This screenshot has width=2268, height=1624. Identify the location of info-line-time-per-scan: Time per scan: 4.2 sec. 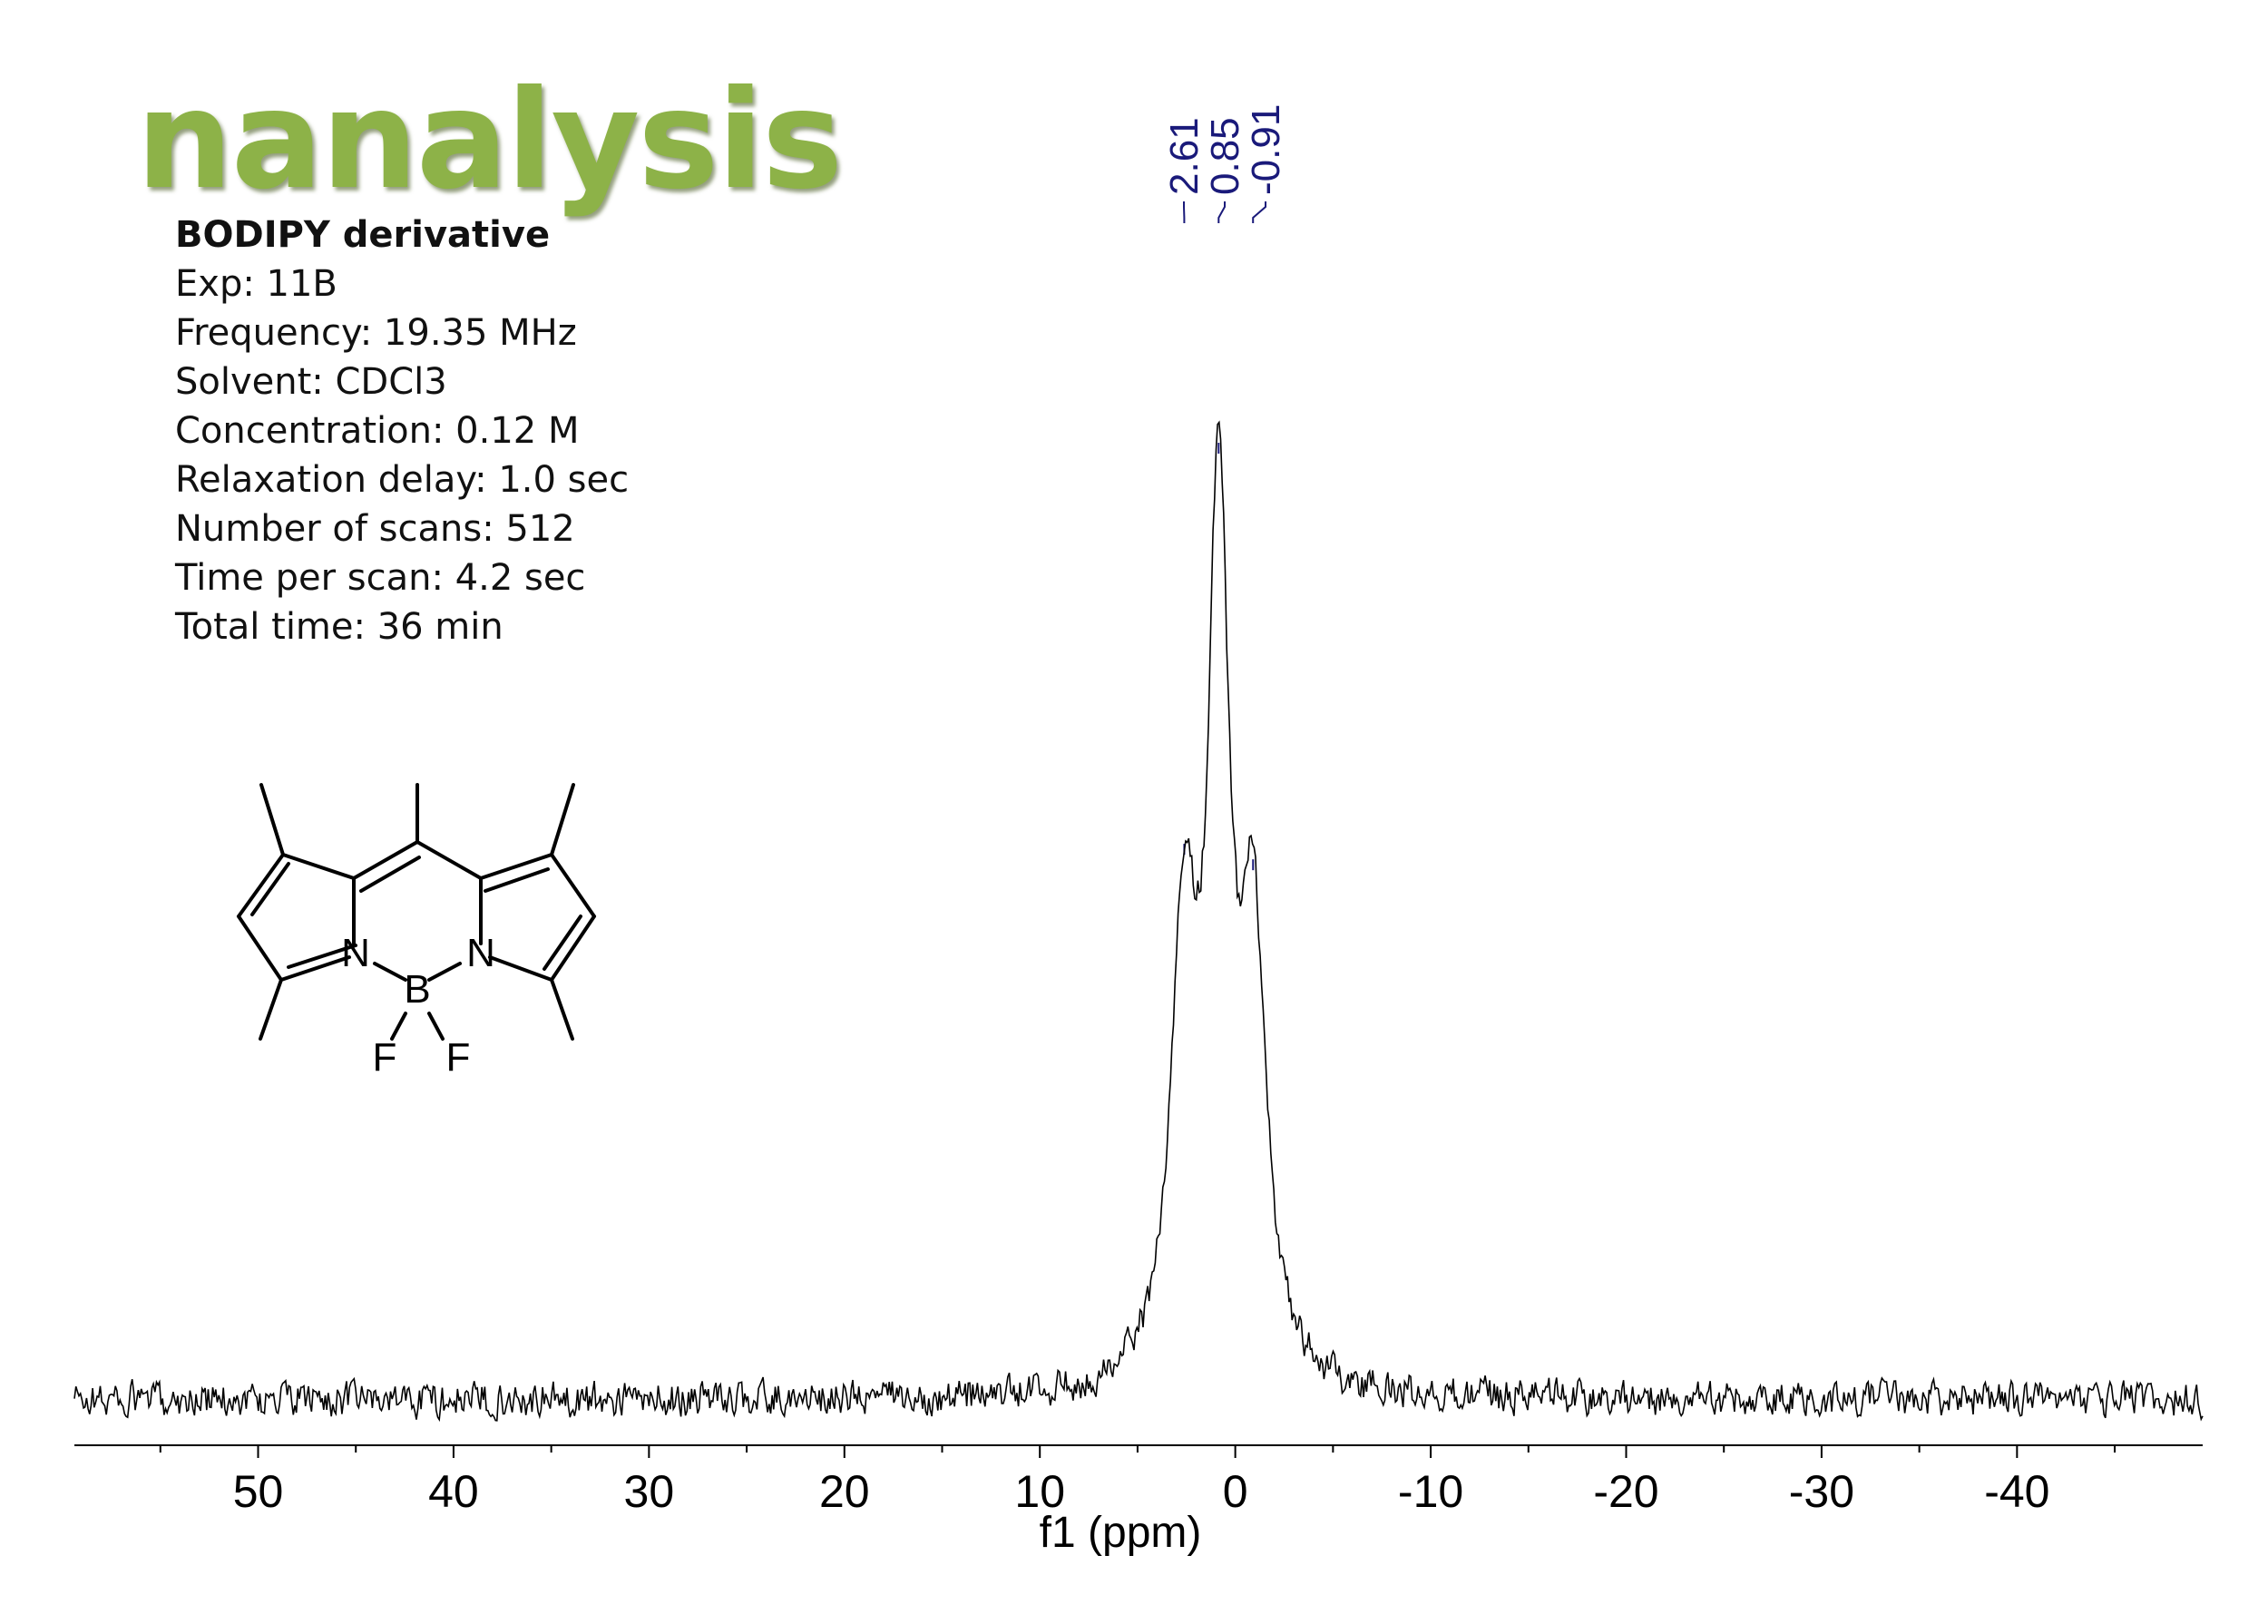
(381, 578).